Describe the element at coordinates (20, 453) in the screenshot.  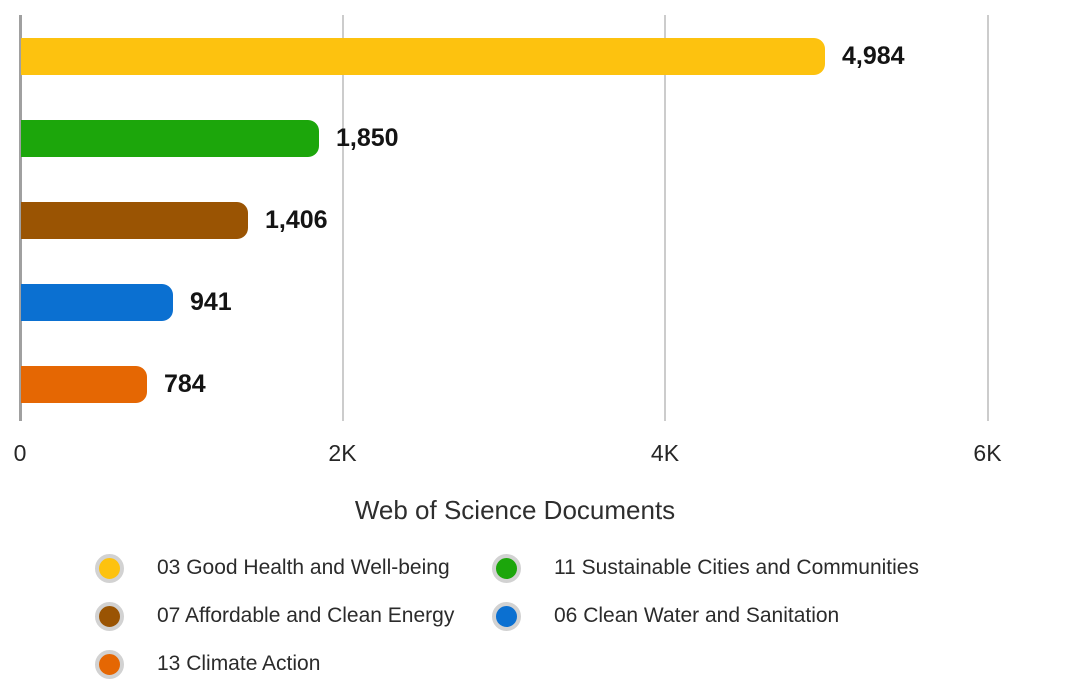
I see `x-axis-tick-label: 0` at that location.